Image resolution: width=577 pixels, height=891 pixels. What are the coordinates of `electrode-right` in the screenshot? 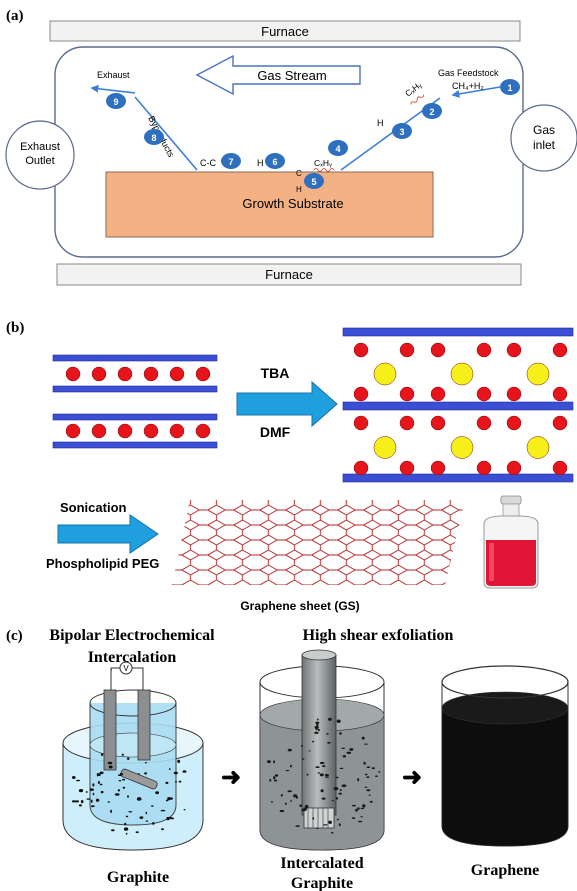 It's located at (144, 725).